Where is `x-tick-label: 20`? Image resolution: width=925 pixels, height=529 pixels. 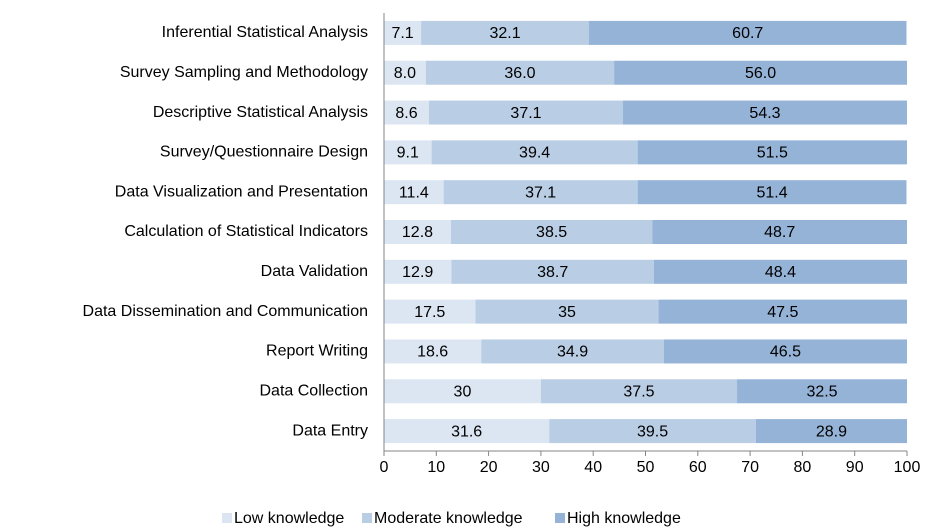 x-tick-label: 20 is located at coordinates (489, 467).